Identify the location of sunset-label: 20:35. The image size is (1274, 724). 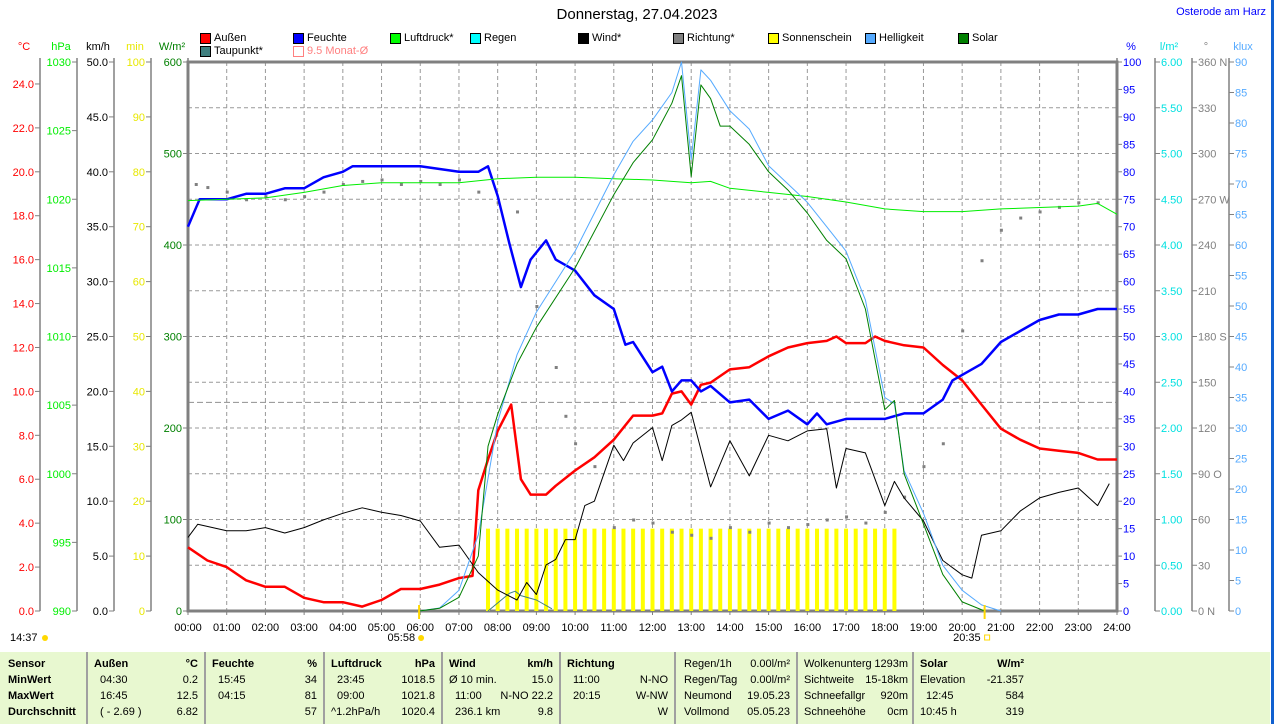
(967, 638).